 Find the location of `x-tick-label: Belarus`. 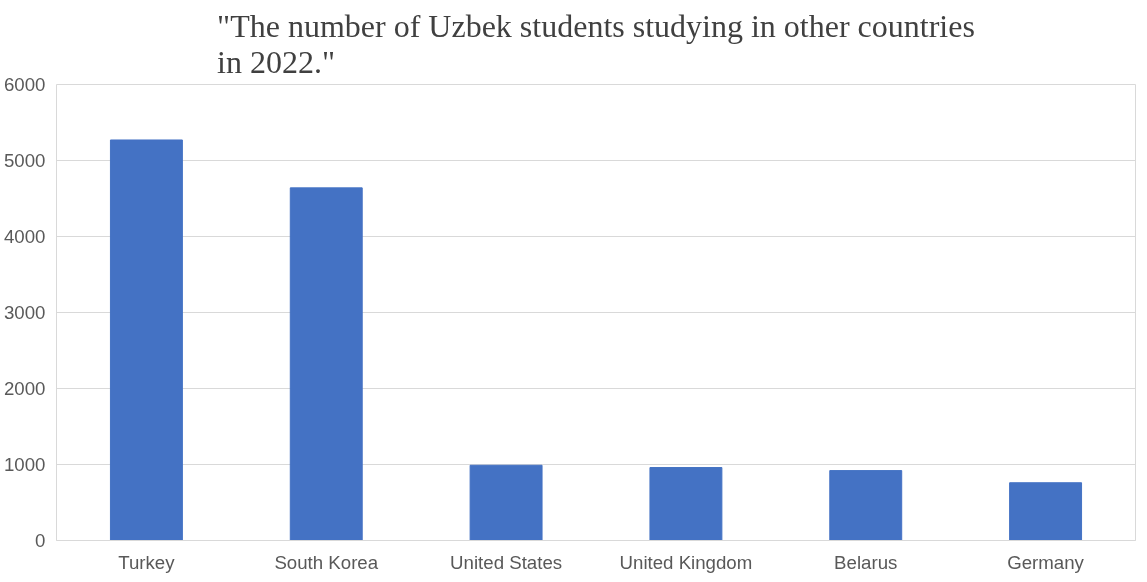

x-tick-label: Belarus is located at coordinates (866, 562).